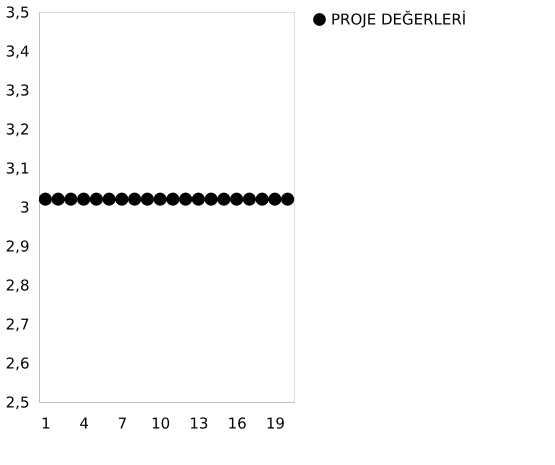 This screenshot has height=465, width=555. Describe the element at coordinates (46, 423) in the screenshot. I see `x-tick-label: 1` at that location.